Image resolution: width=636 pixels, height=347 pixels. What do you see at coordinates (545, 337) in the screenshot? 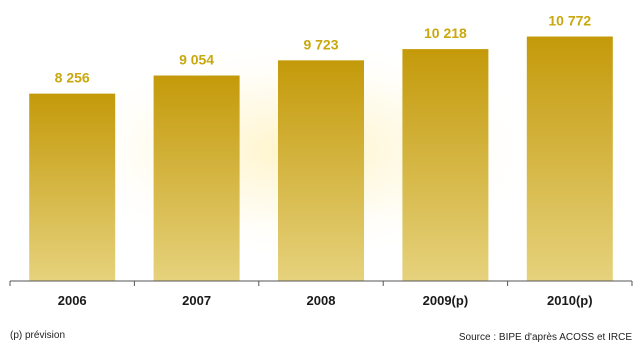
I see `source-note: Source : BIPE d'après ACOSS et IRCE` at bounding box center [545, 337].